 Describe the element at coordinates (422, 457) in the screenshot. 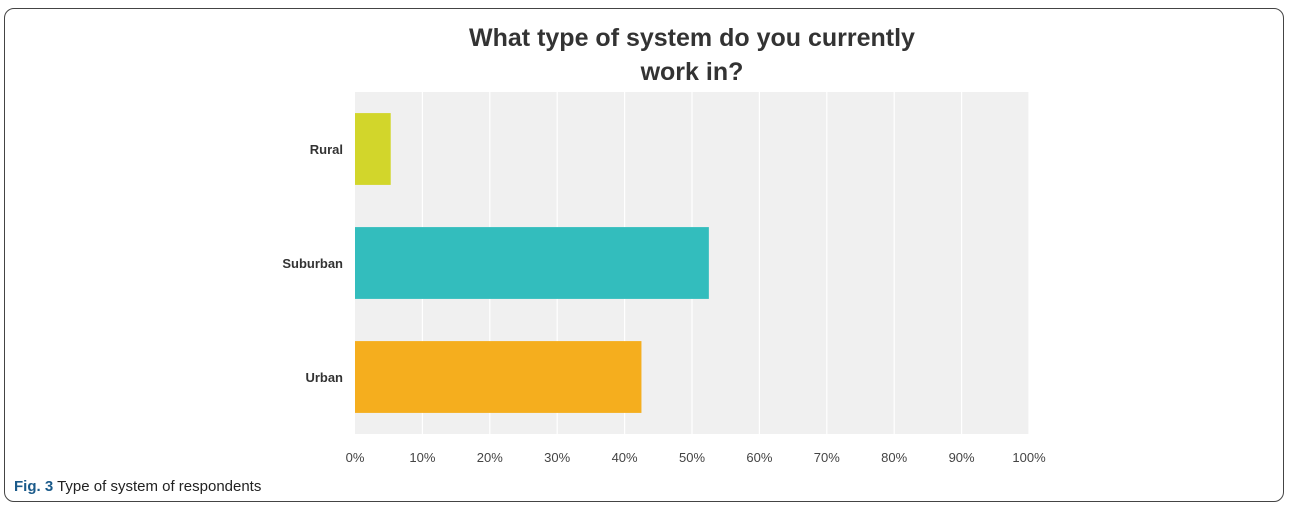

I see `x-tick-label: 10%` at that location.